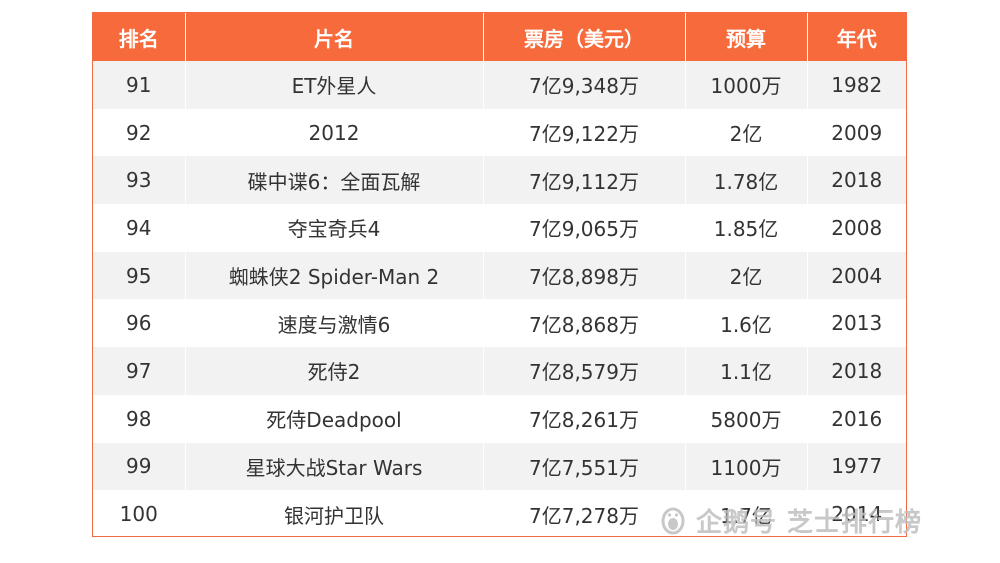 This screenshot has width=1000, height=563. Describe the element at coordinates (584, 180) in the screenshot. I see `cell-box-office: 7亿9,112万` at that location.